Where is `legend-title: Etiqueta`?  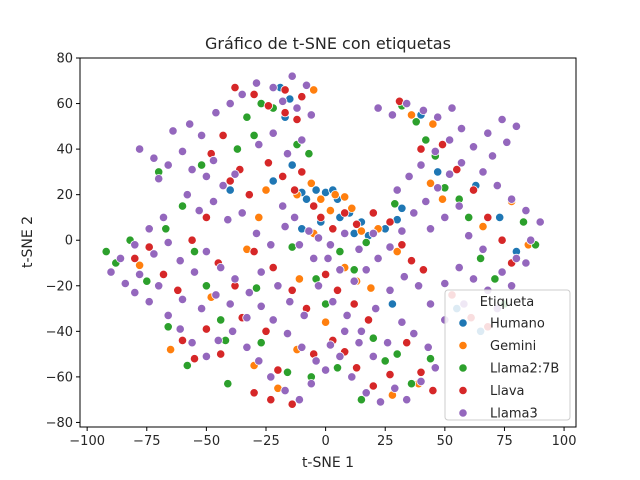
legend-title: Etiqueta is located at coordinates (507, 302).